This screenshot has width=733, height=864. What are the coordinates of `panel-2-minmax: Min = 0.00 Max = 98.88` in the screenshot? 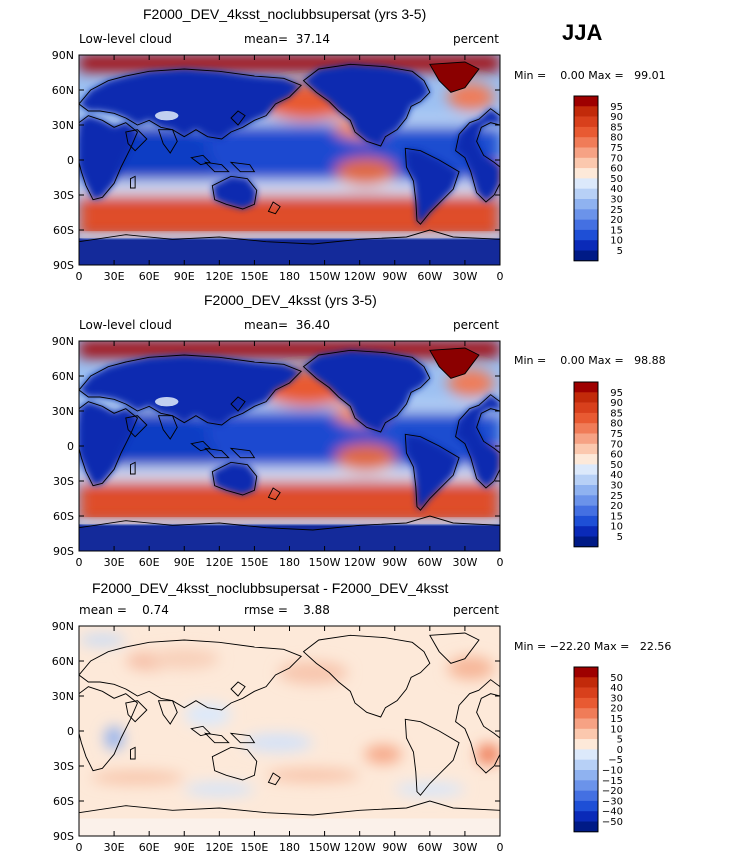 It's located at (590, 360).